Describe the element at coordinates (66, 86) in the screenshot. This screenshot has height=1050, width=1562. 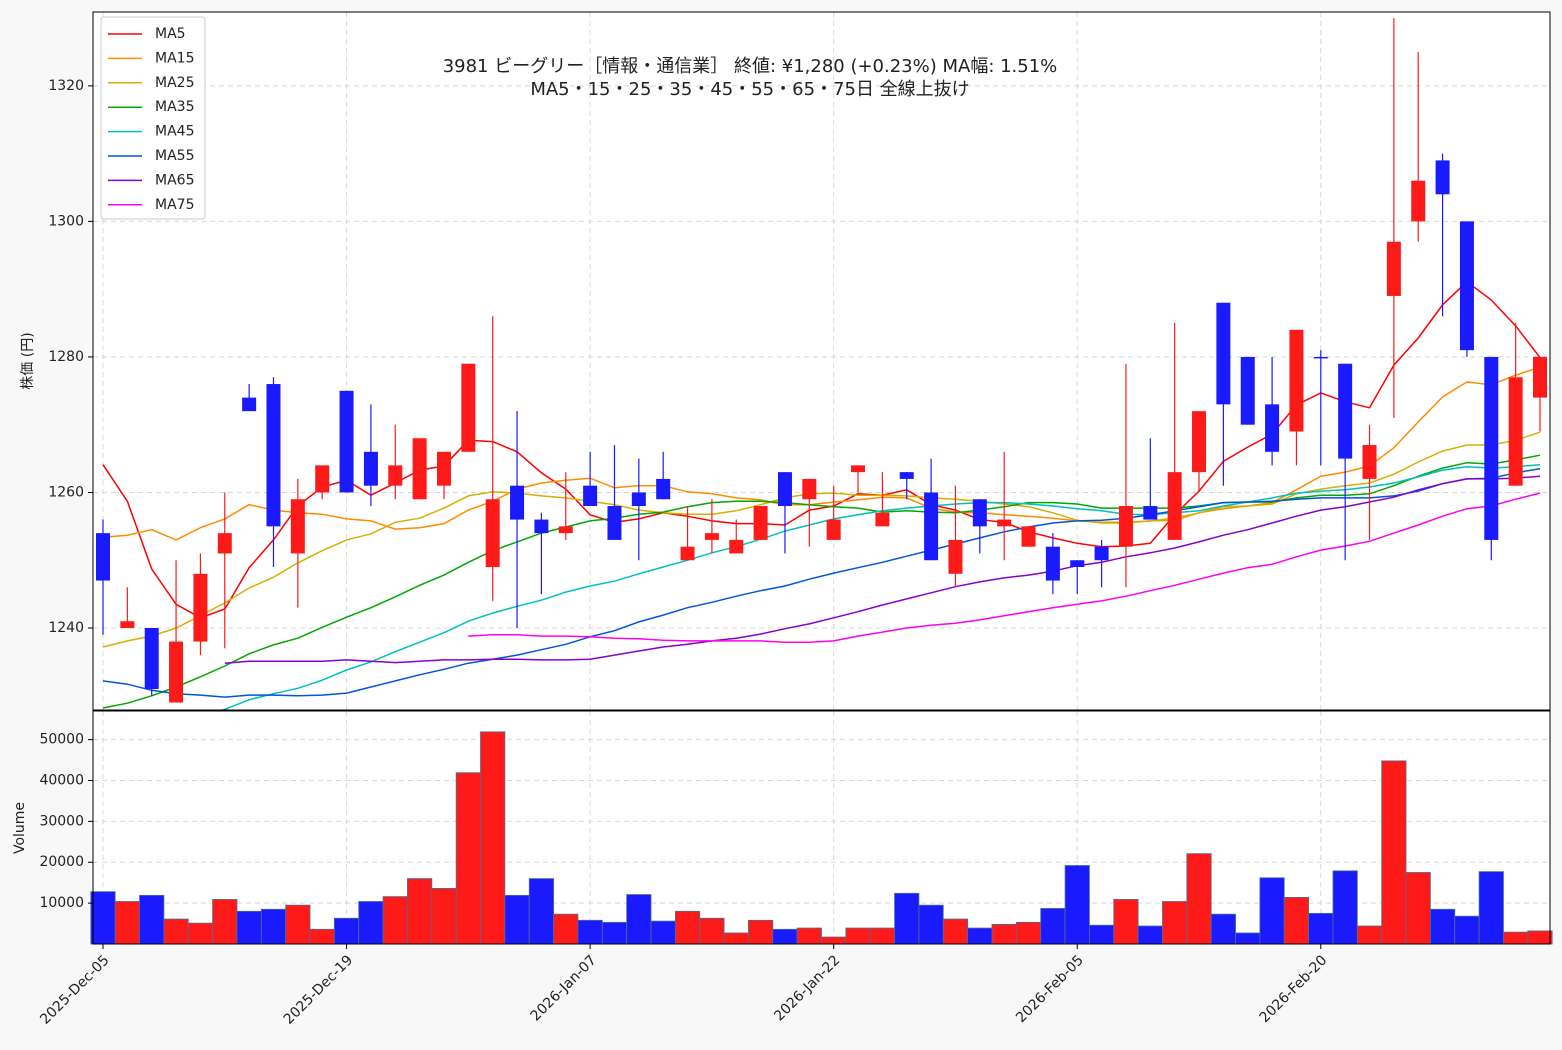
I see `y-tick-label: 1320` at that location.